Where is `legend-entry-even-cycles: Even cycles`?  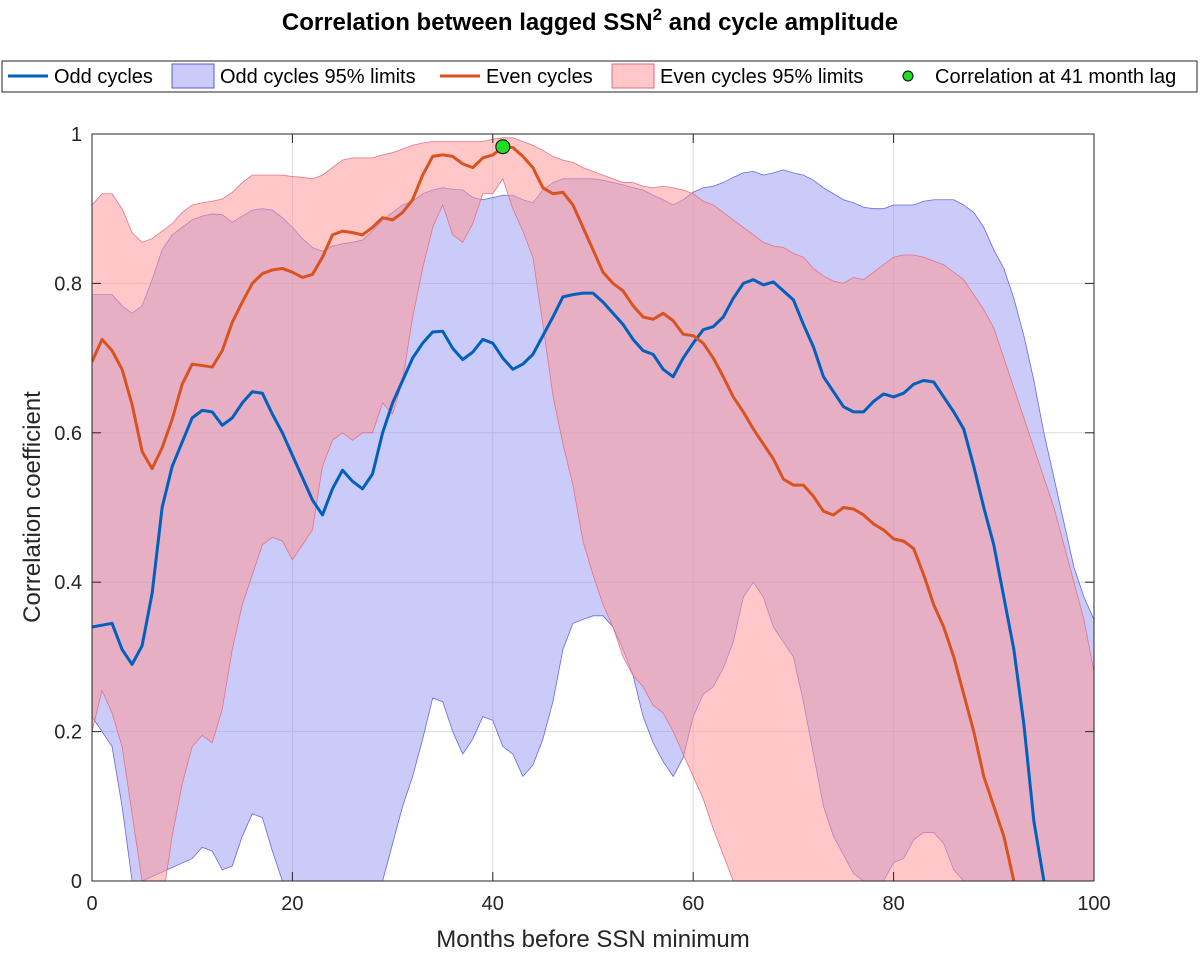 legend-entry-even-cycles: Even cycles is located at coordinates (516, 77).